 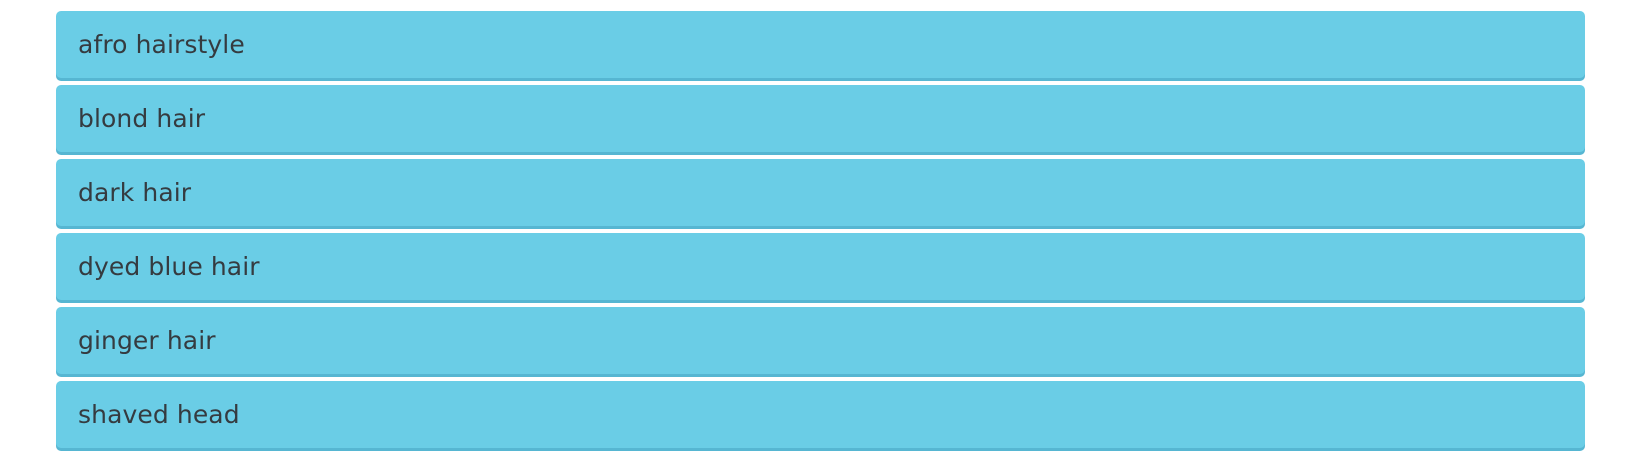 I want to click on option-dark-hair: dark hair, so click(x=820, y=192).